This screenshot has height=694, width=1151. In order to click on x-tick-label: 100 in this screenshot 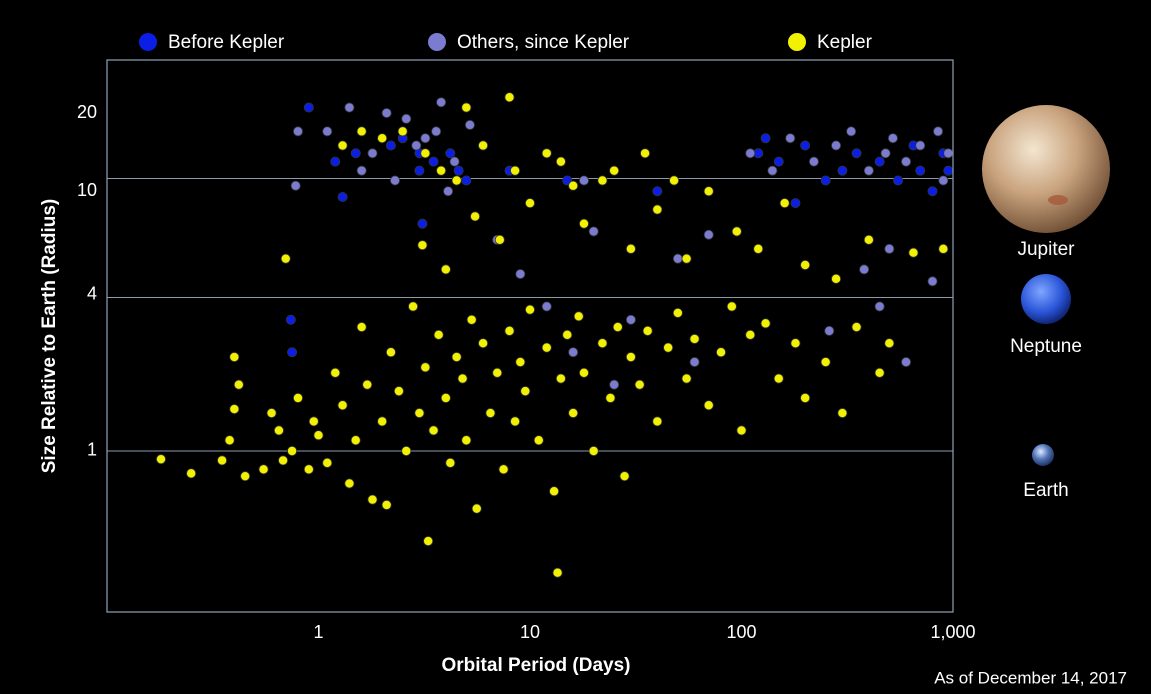, I will do `click(741, 632)`.